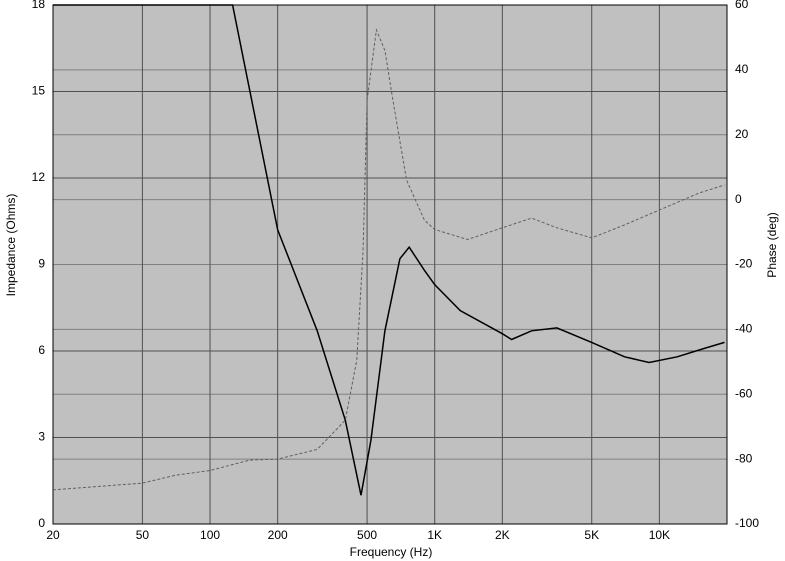 This screenshot has width=785, height=561. Describe the element at coordinates (39, 5) in the screenshot. I see `y-tick-label: 18` at that location.